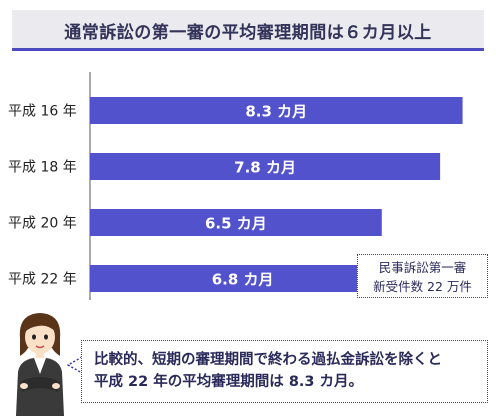 Image resolution: width=496 pixels, height=416 pixels. I want to click on businesswoman-icon, so click(40, 364).